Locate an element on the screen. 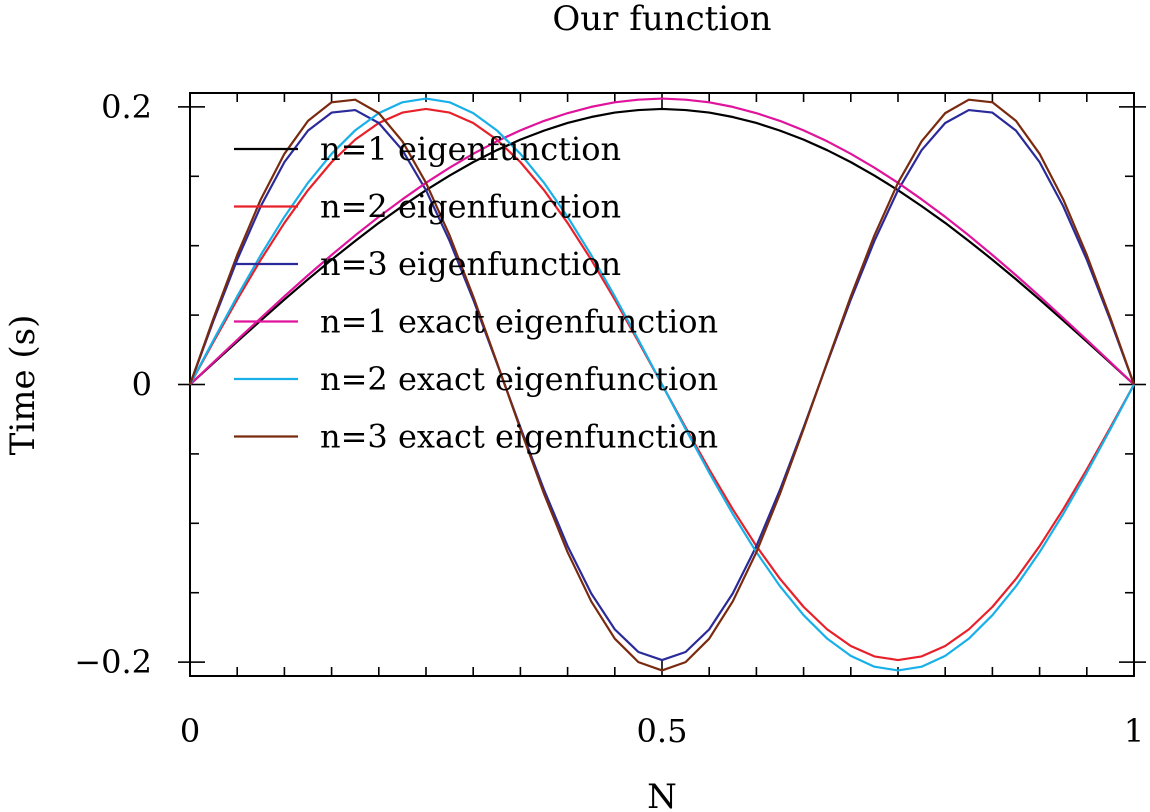  x-tick-label: 0.5 is located at coordinates (662, 731).